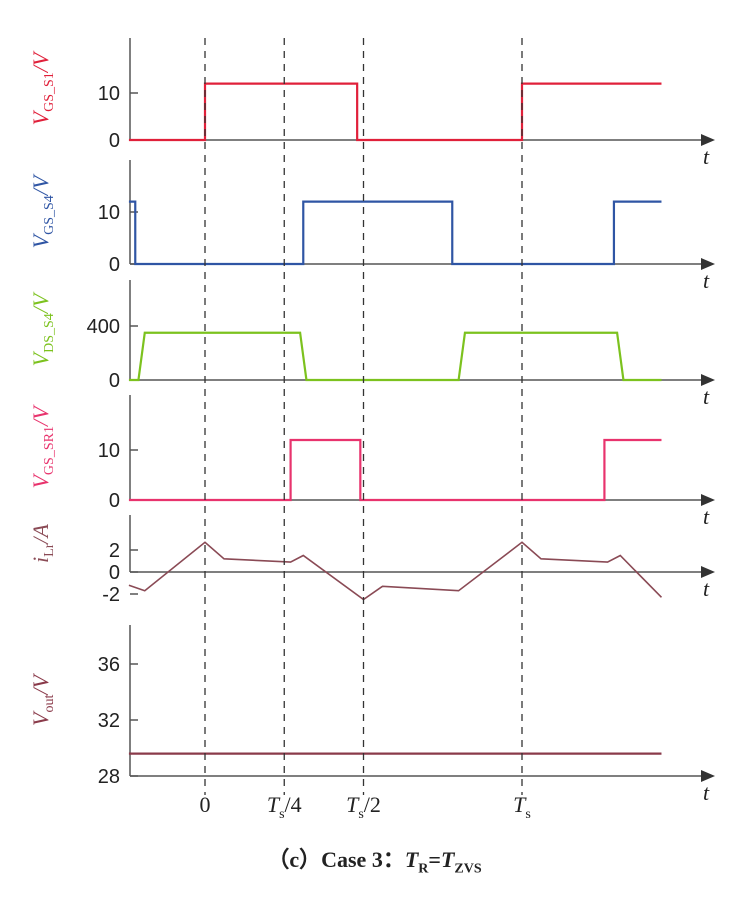  I want to click on x-axis-arrow-vgs-sr1, so click(708, 500).